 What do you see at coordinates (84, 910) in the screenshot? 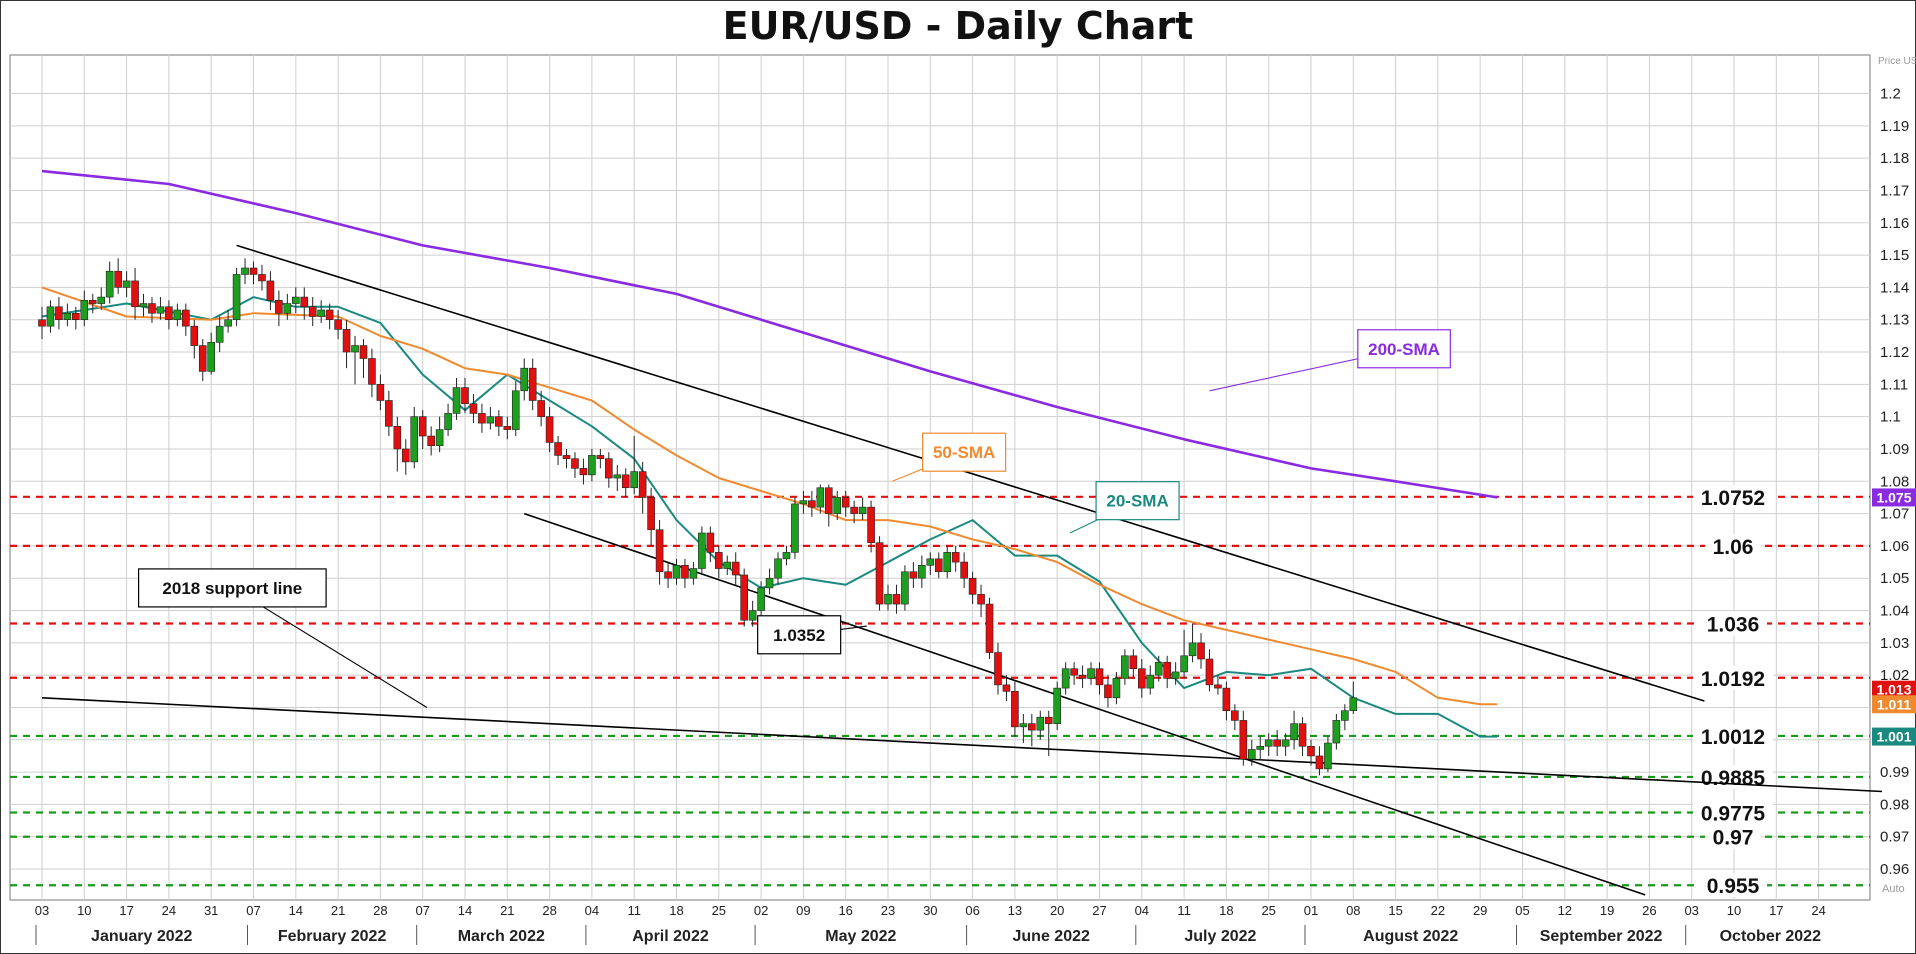
I see `x-tick-label: 10` at bounding box center [84, 910].